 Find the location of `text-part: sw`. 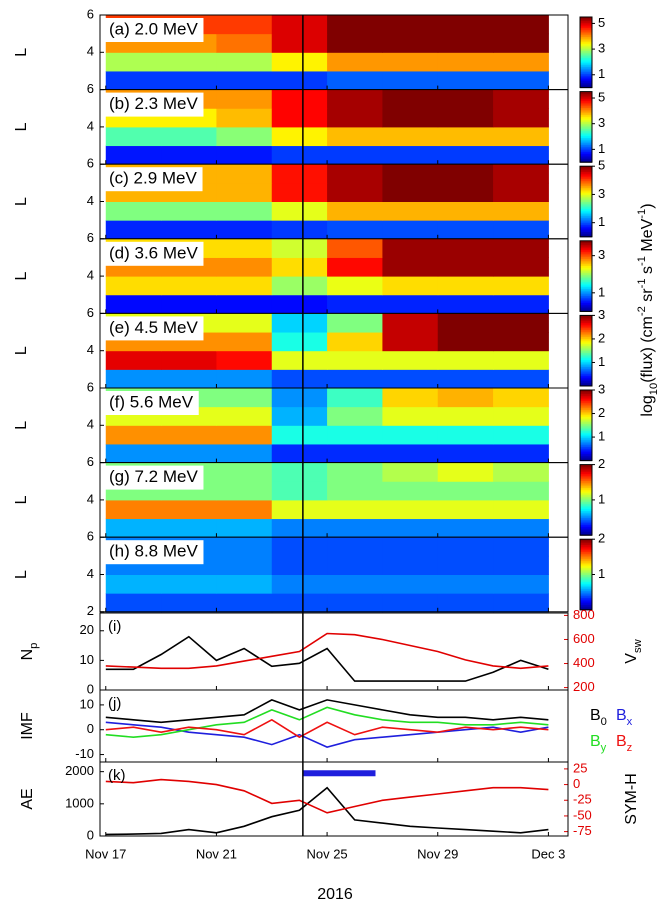

text-part: sw is located at coordinates (638, 645).